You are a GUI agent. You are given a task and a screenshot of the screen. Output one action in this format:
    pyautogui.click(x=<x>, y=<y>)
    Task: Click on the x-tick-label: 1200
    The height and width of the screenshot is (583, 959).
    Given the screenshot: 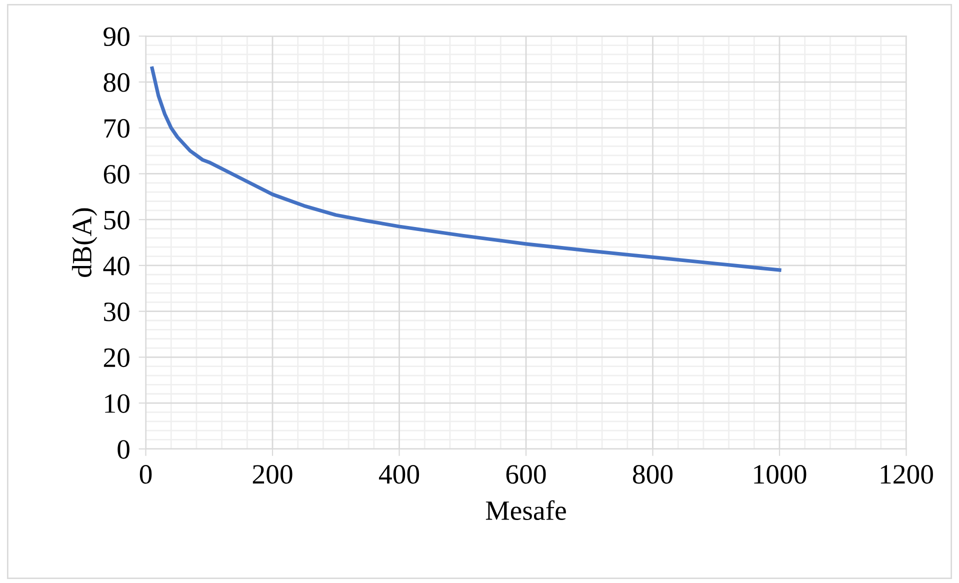 What is the action you would take?
    pyautogui.click(x=906, y=474)
    